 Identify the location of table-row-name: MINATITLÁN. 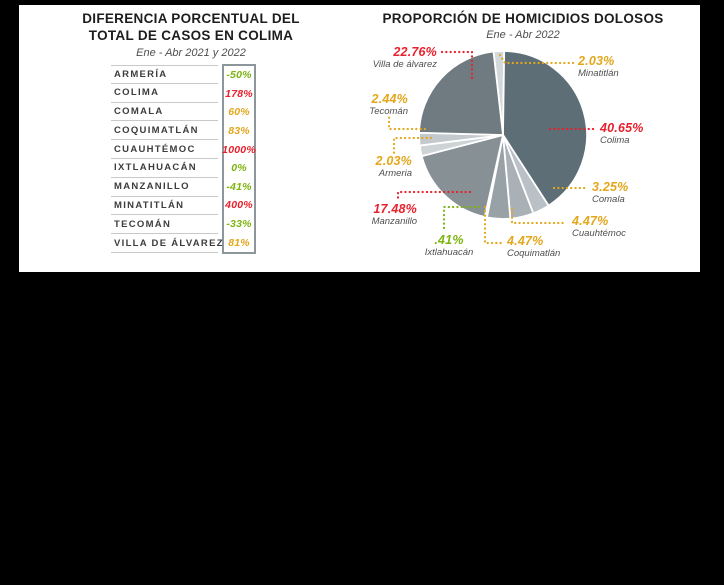
(164, 206).